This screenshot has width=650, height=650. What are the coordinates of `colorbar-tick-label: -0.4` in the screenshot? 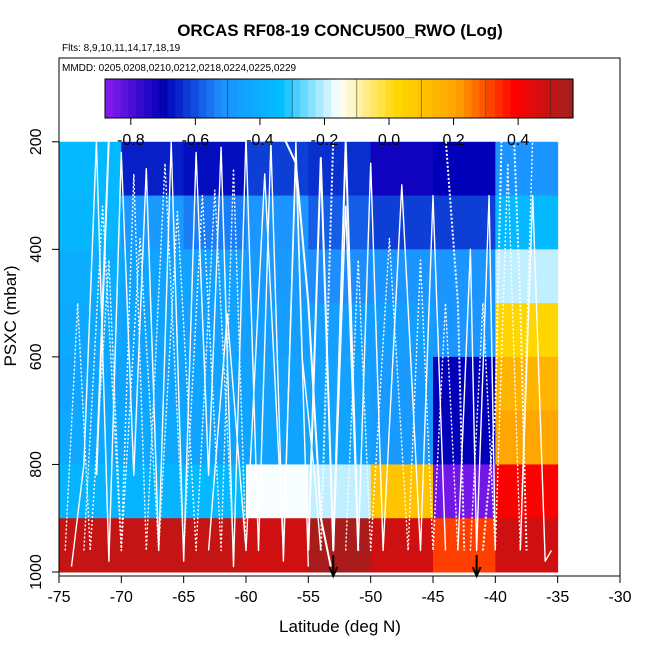 It's located at (260, 140).